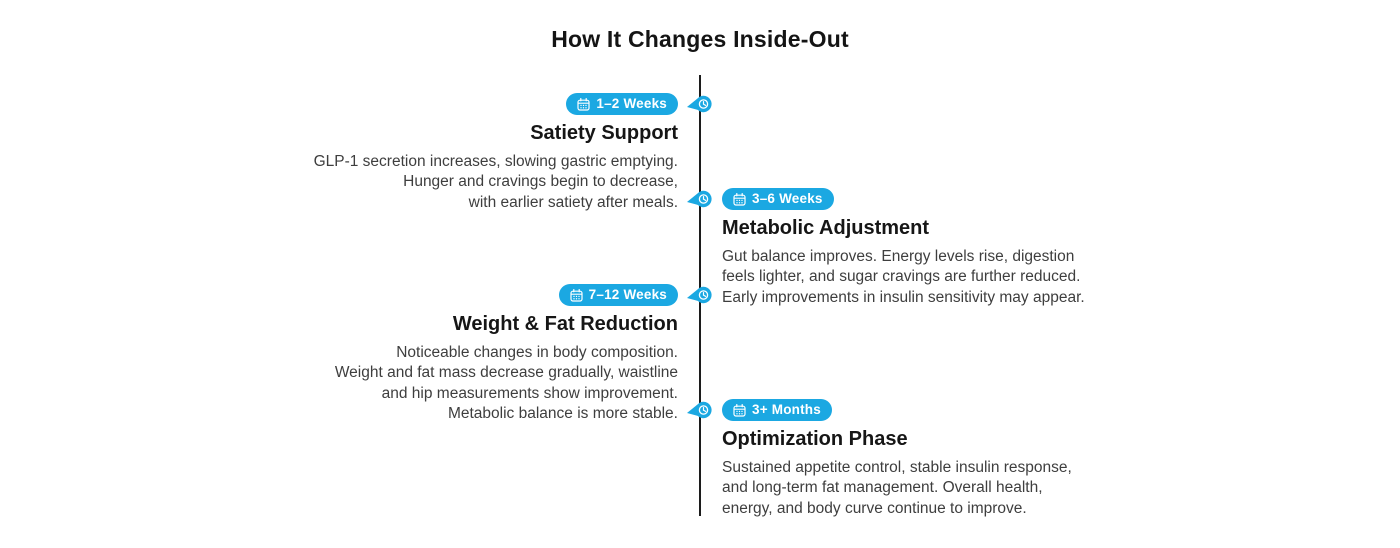 The image size is (1400, 548). I want to click on time-badge: 3–6 Weeks, so click(778, 199).